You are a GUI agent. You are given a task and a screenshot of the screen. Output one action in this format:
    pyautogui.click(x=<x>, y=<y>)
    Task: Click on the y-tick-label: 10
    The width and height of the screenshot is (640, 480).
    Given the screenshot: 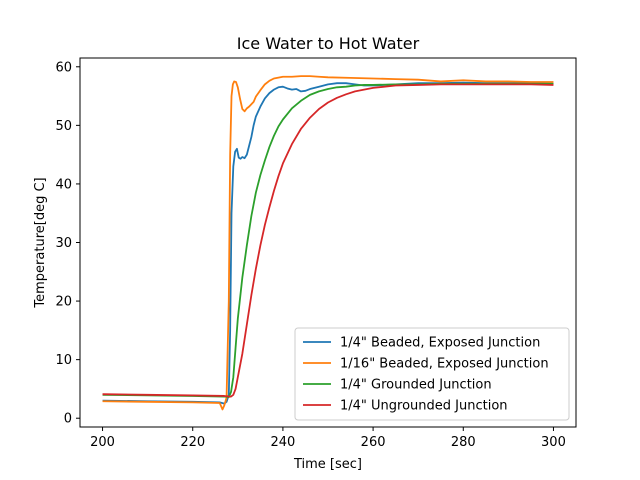 What is the action you would take?
    pyautogui.click(x=63, y=360)
    